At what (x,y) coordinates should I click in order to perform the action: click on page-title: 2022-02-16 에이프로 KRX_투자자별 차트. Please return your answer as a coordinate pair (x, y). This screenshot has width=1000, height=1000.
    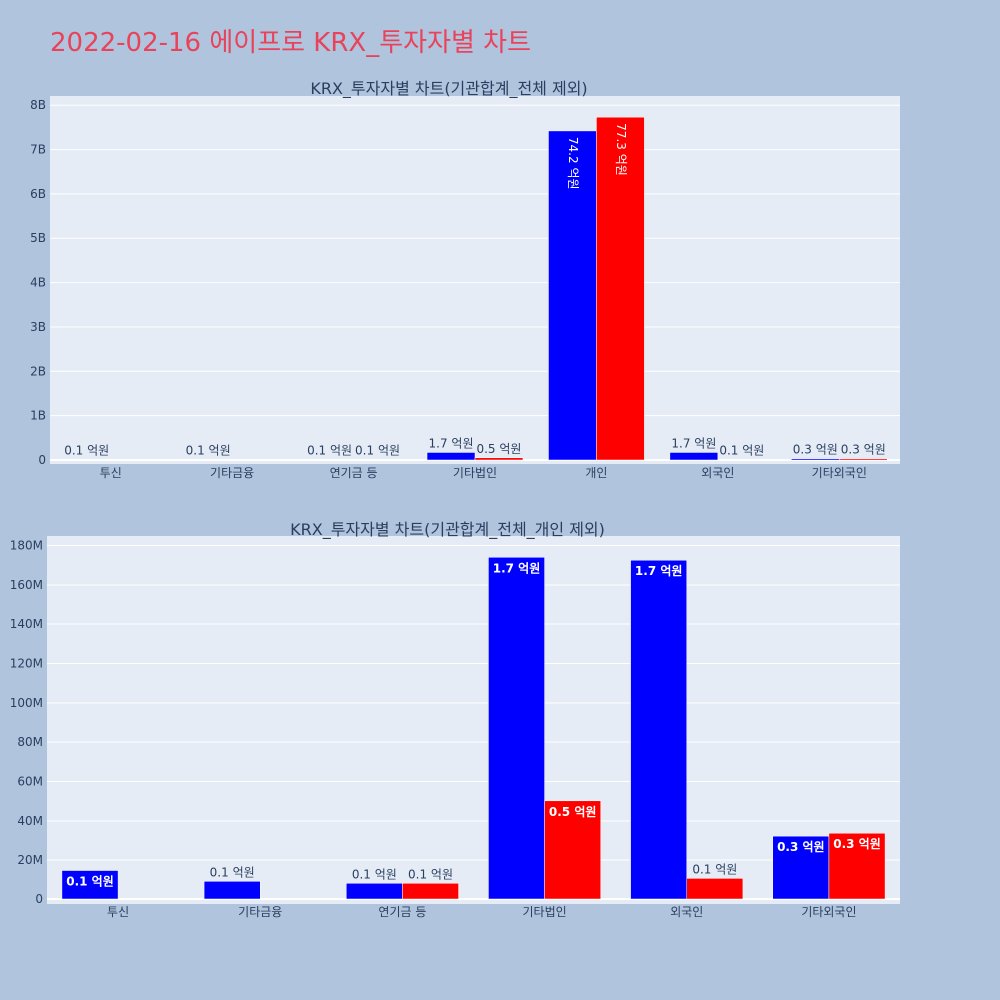
    Looking at the image, I should click on (291, 43).